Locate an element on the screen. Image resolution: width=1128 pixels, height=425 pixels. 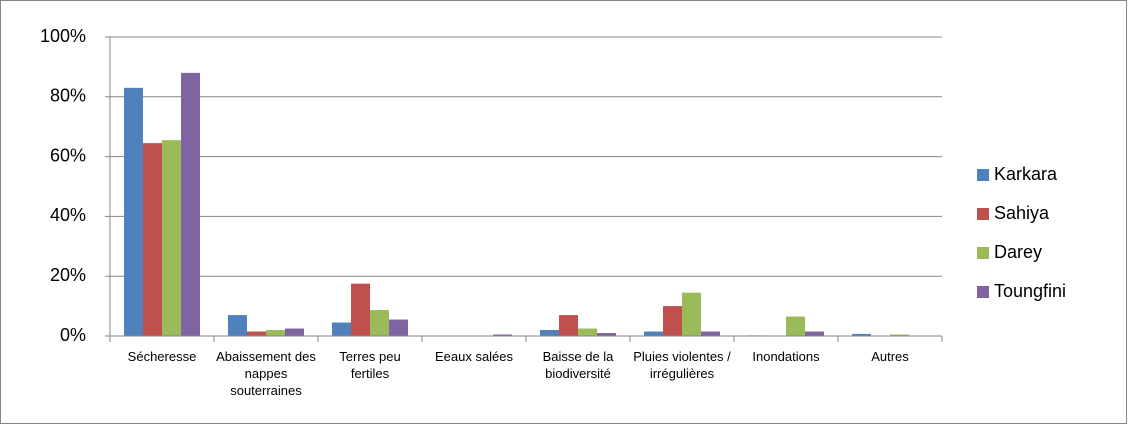
x-tick-label: Inondations is located at coordinates (786, 356).